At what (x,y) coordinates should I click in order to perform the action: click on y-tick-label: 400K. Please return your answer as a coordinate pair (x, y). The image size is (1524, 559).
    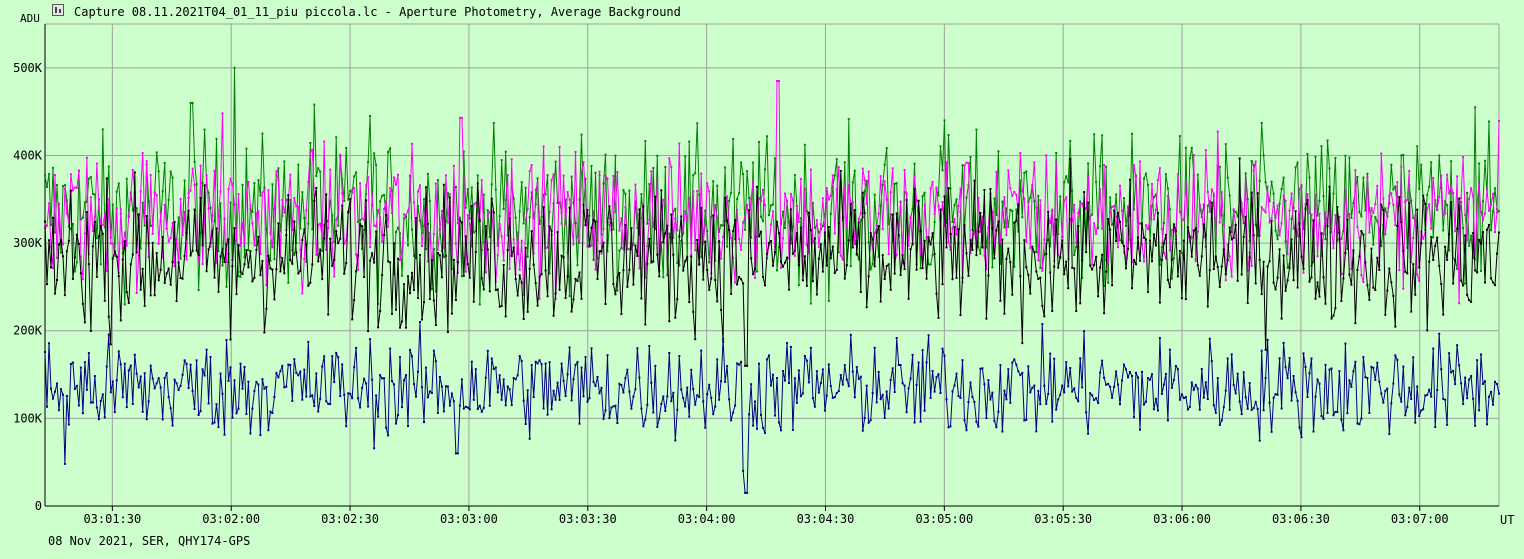
    Looking at the image, I should click on (28, 155).